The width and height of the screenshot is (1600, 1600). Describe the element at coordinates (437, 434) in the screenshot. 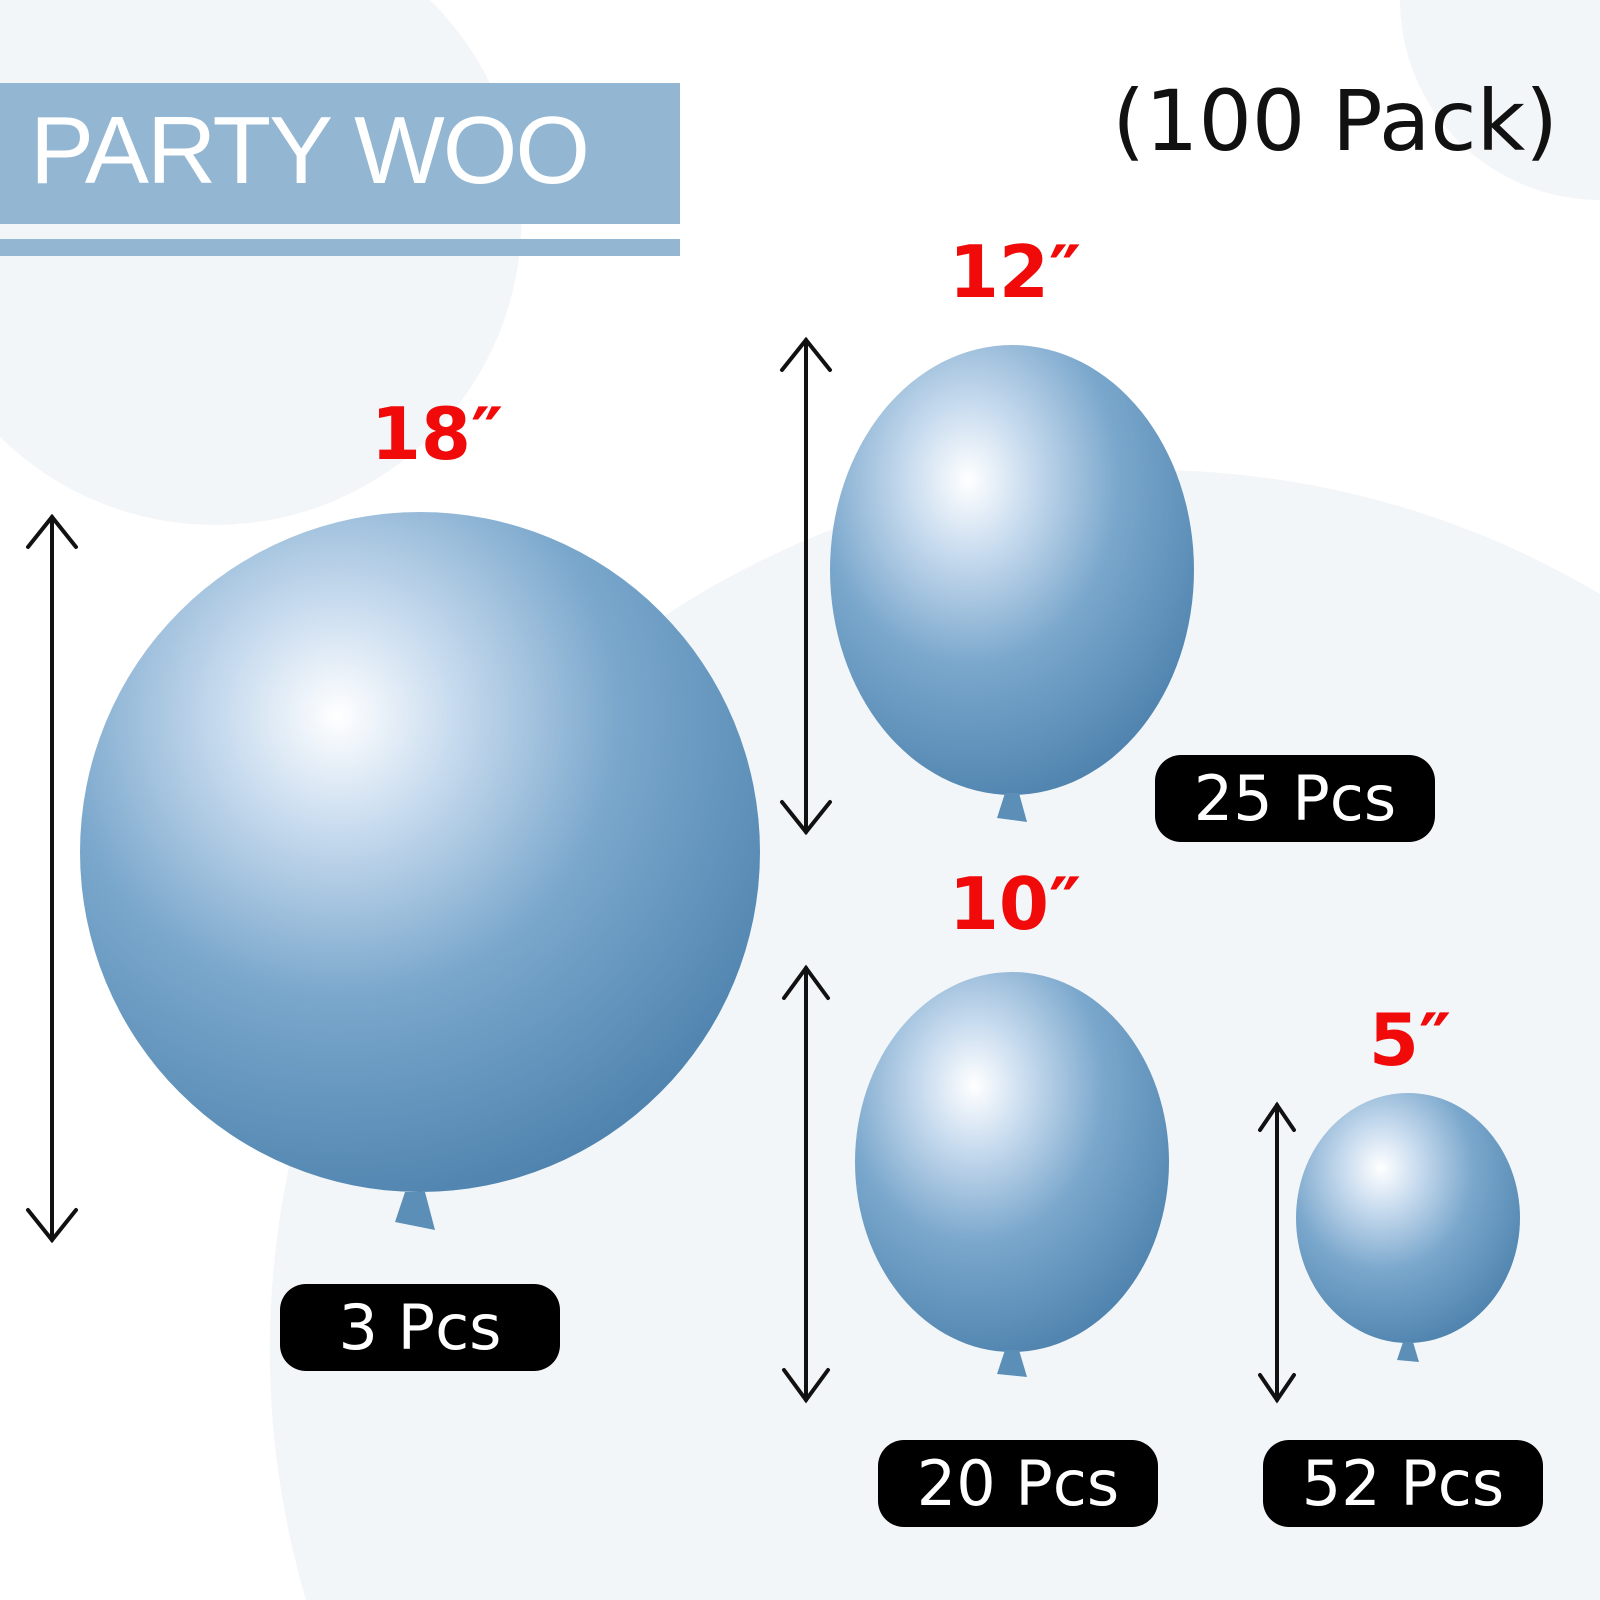

I see `size-label-18: 18″` at that location.